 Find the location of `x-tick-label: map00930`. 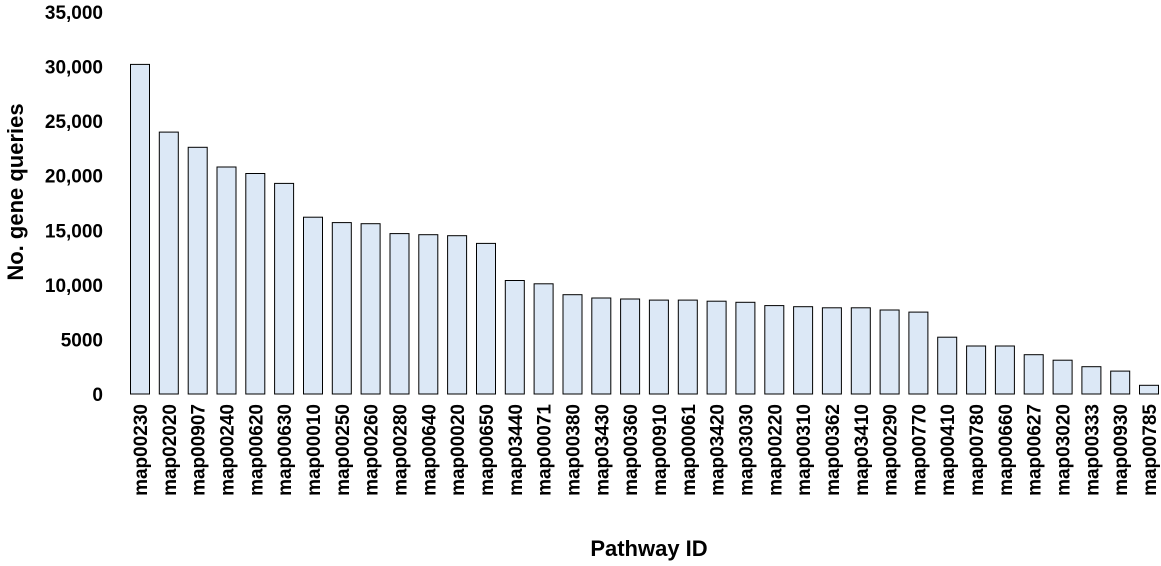

x-tick-label: map00930 is located at coordinates (1121, 450).